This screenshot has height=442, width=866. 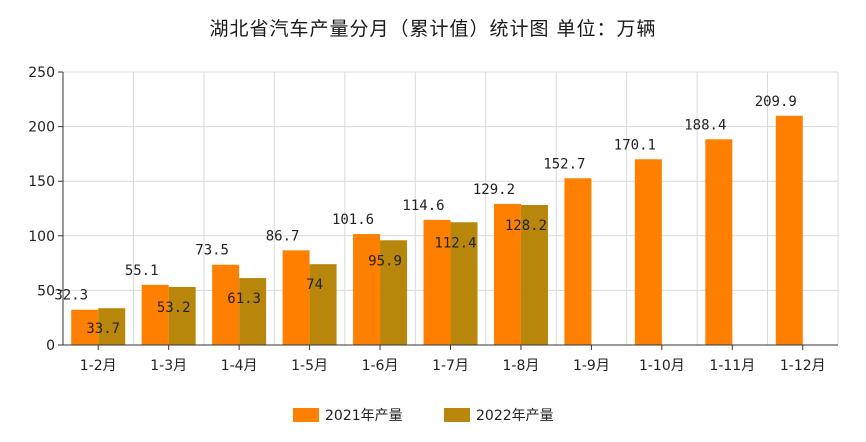 What do you see at coordinates (98, 366) in the screenshot?
I see `x-tick-label: 1-2月` at bounding box center [98, 366].